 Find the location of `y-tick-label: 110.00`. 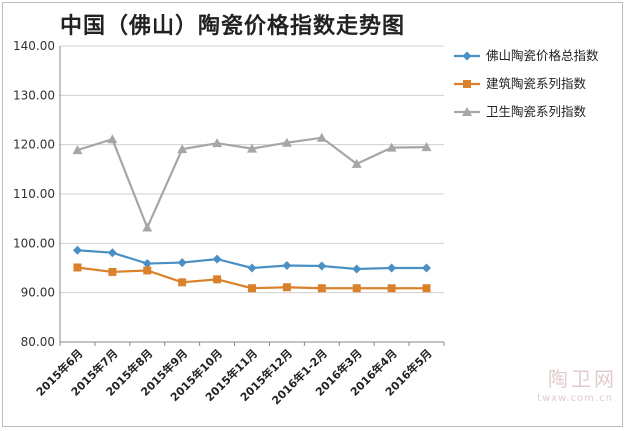

y-tick-label: 110.00 is located at coordinates (34, 194).